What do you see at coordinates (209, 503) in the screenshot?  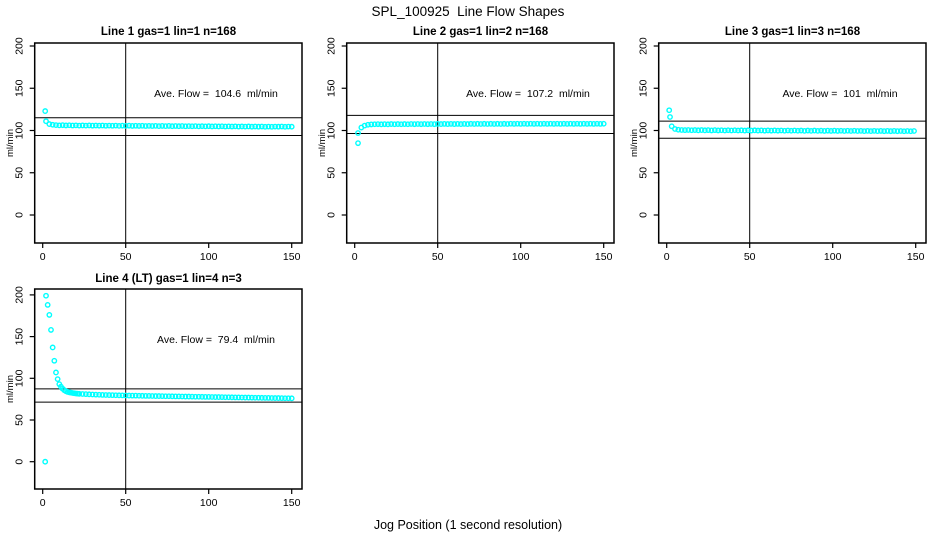 I see `x-tick-label: 100` at bounding box center [209, 503].